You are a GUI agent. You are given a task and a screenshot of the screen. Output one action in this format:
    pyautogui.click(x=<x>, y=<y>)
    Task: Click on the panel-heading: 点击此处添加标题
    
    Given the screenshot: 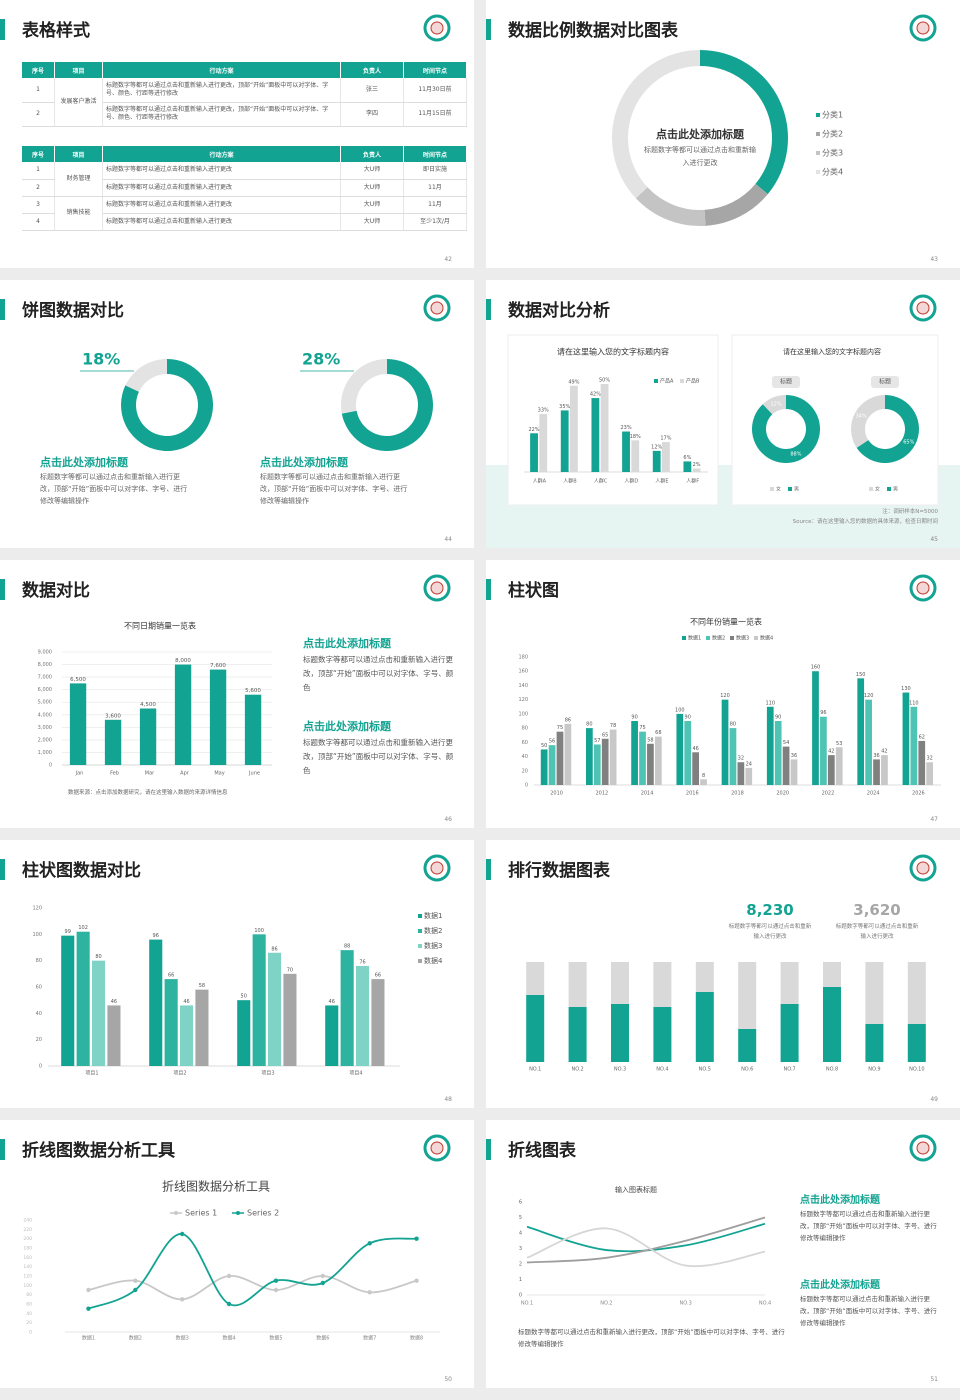 What is the action you would take?
    pyautogui.click(x=84, y=462)
    